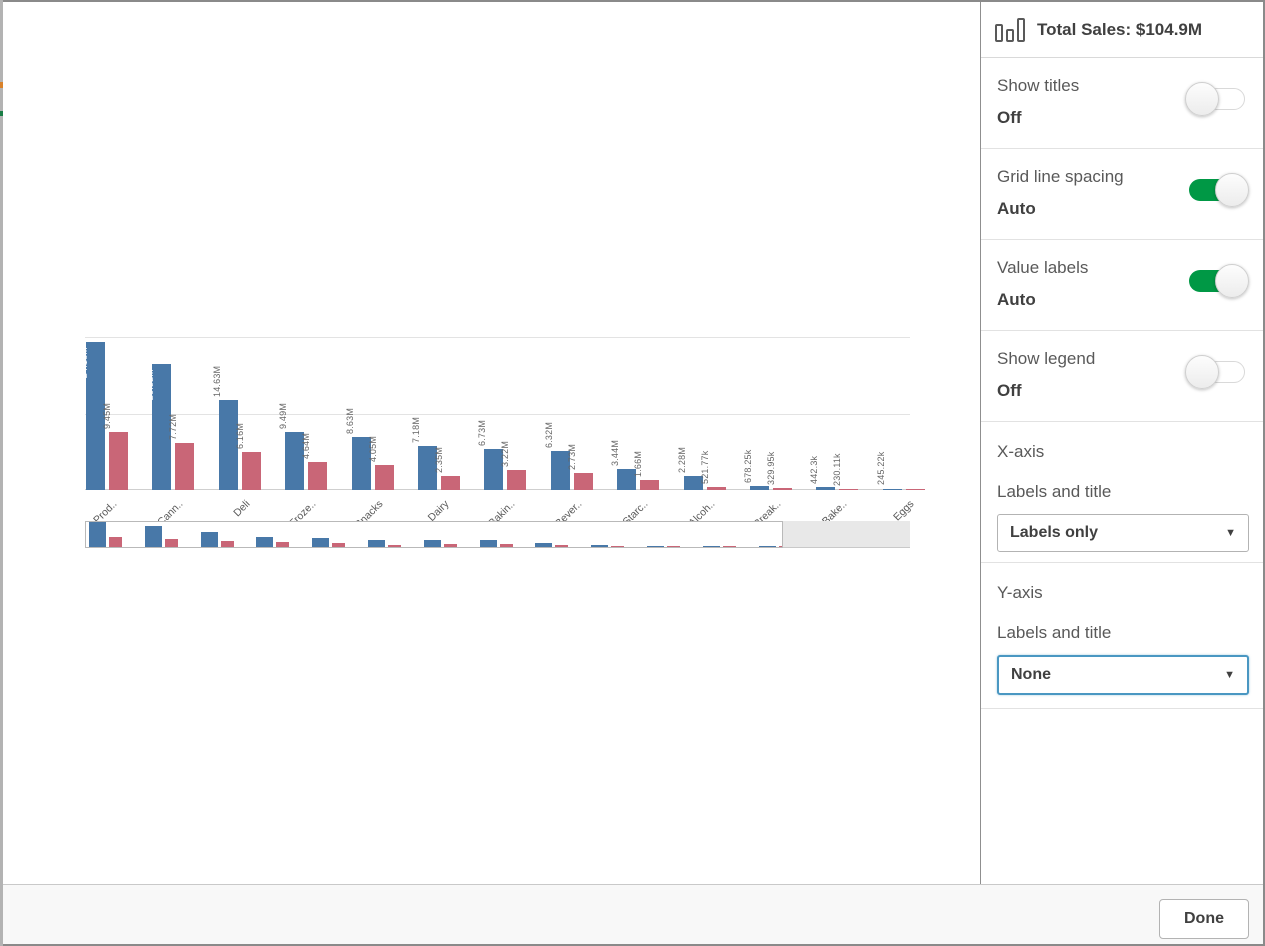  What do you see at coordinates (239, 436) in the screenshot?
I see `value-label: 6.16M` at bounding box center [239, 436].